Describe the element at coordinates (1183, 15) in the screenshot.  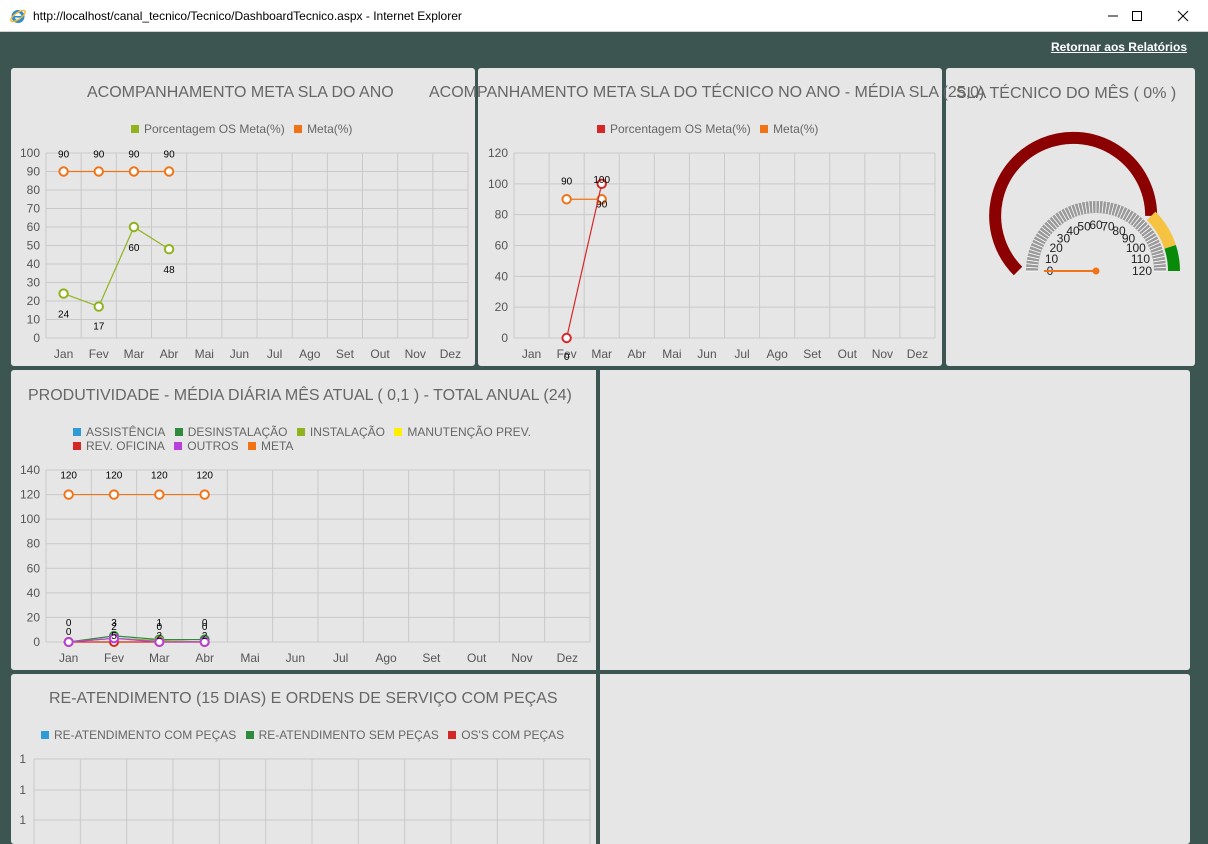
I see `close-button` at that location.